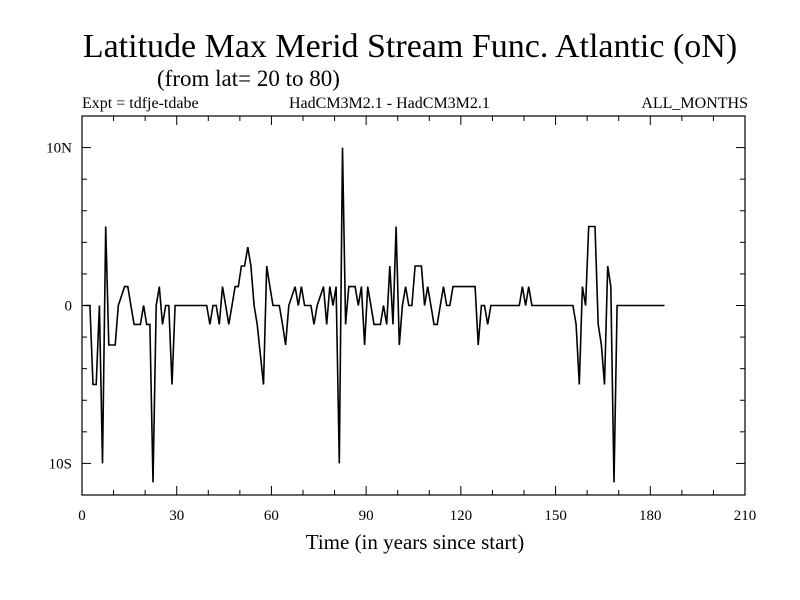 The image size is (800, 600). Describe the element at coordinates (745, 516) in the screenshot. I see `x-tick-label: 210` at that location.